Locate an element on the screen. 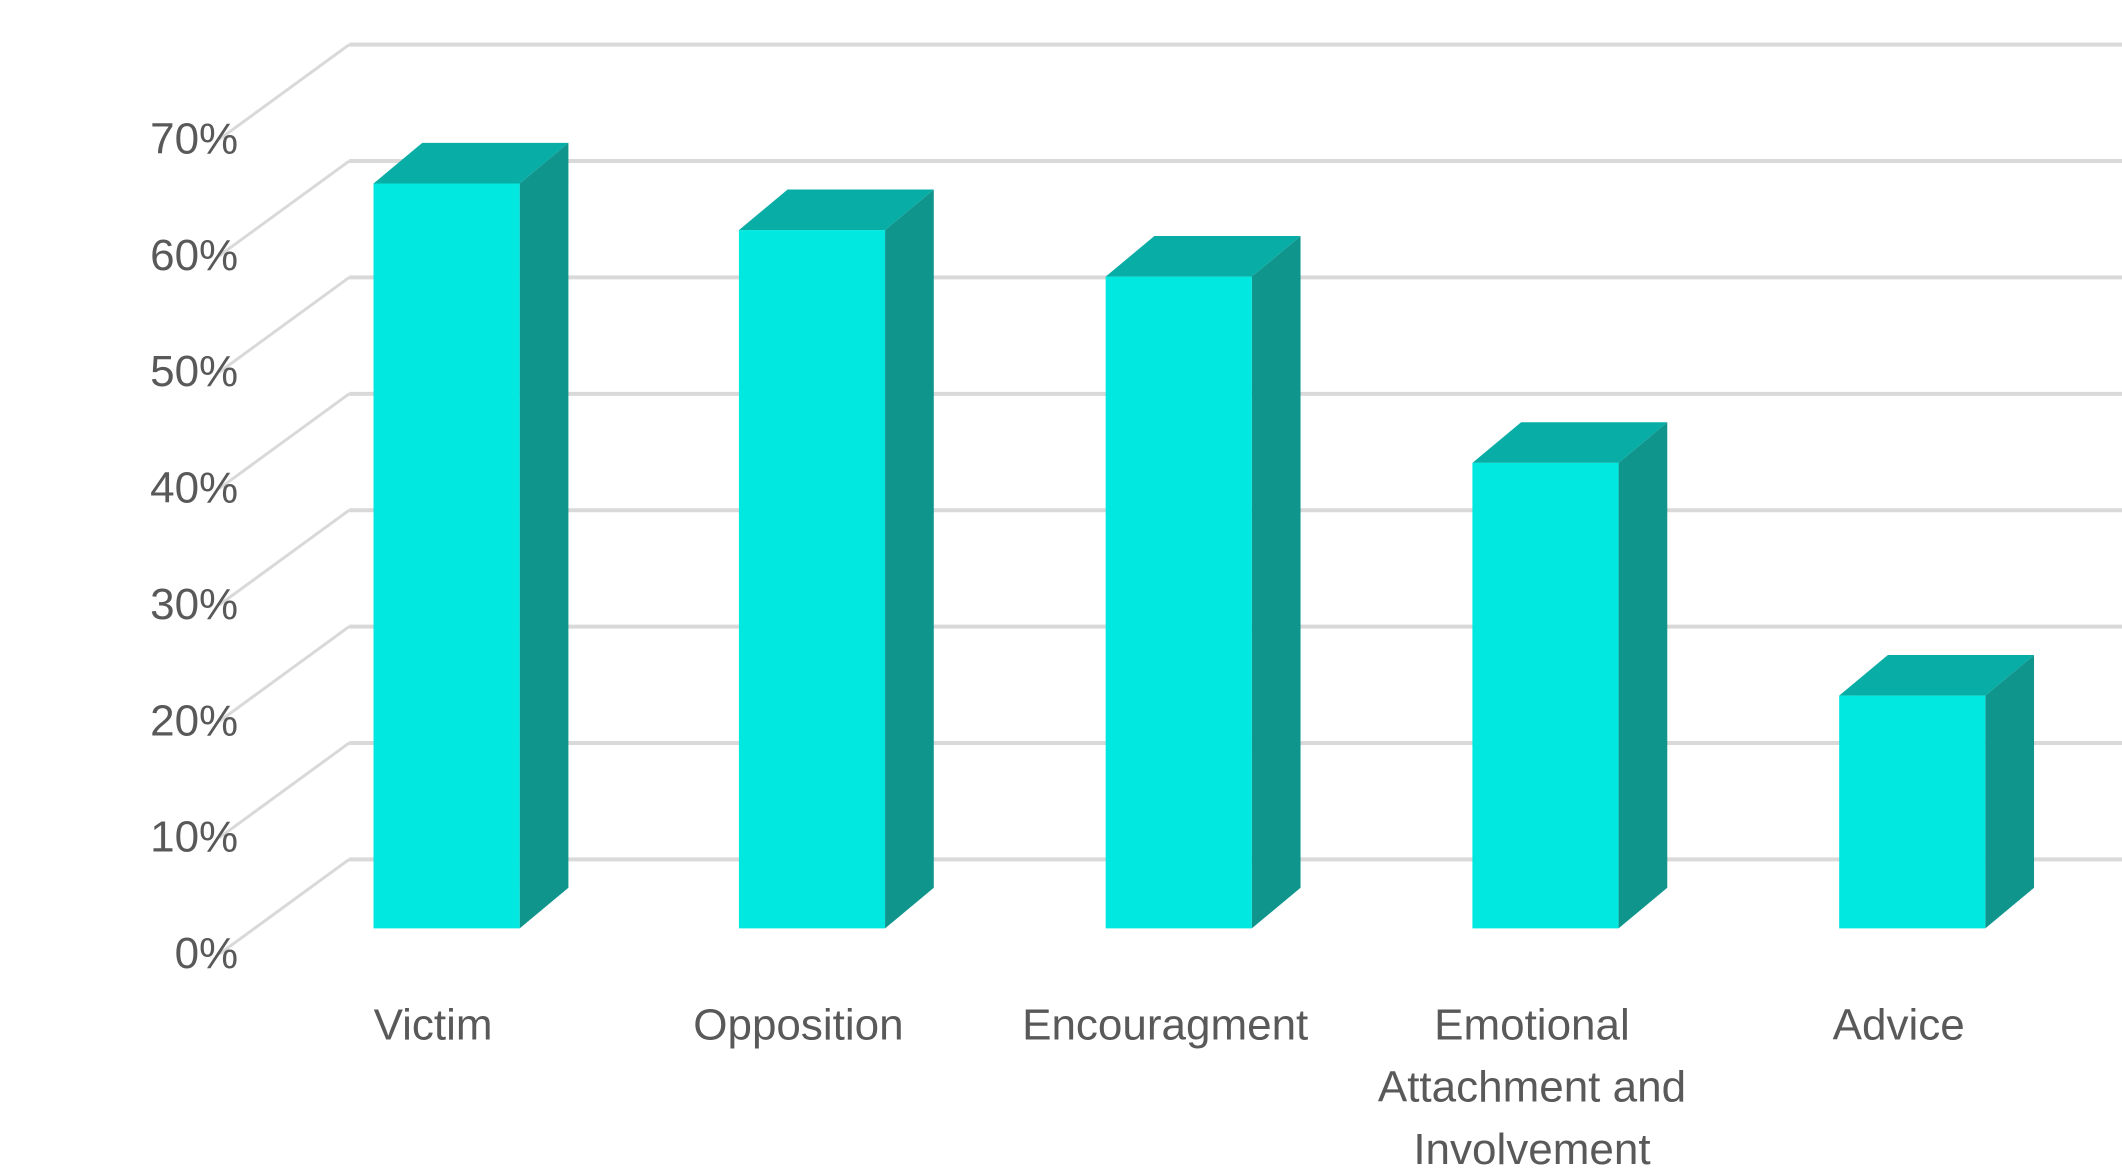 Image resolution: width=2122 pixels, height=1173 pixels. x-category-label: Victim is located at coordinates (433, 1024).